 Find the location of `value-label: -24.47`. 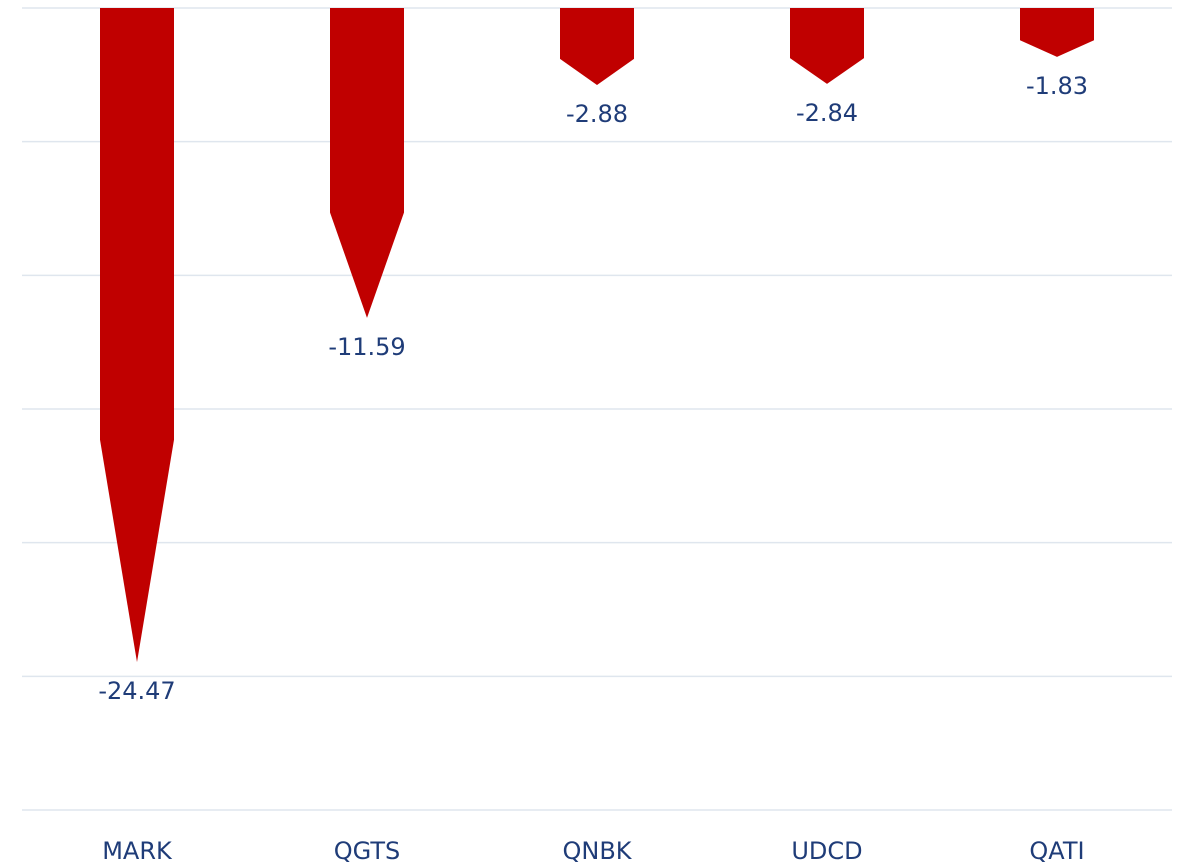

value-label: -24.47 is located at coordinates (136, 691).